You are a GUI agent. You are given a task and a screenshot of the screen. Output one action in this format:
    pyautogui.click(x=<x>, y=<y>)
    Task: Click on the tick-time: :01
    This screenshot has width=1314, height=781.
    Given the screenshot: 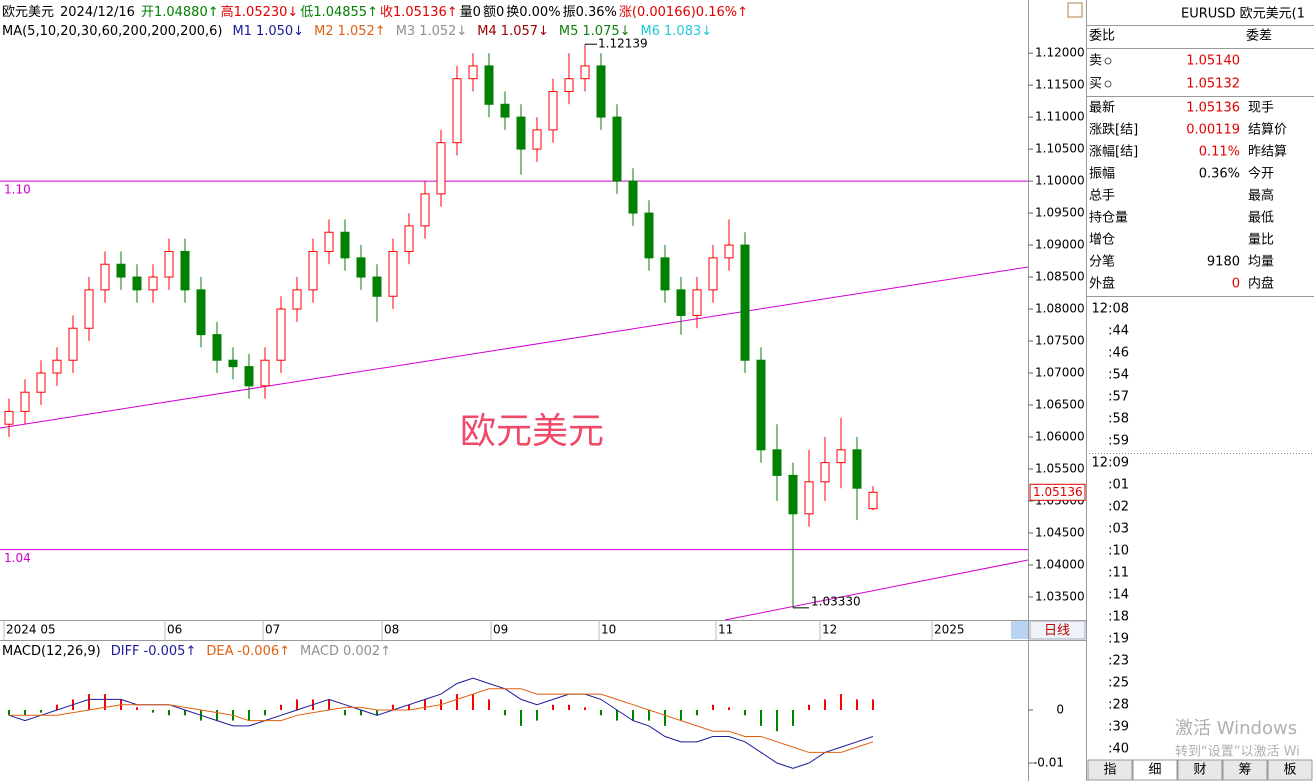 What is the action you would take?
    pyautogui.click(x=1118, y=485)
    